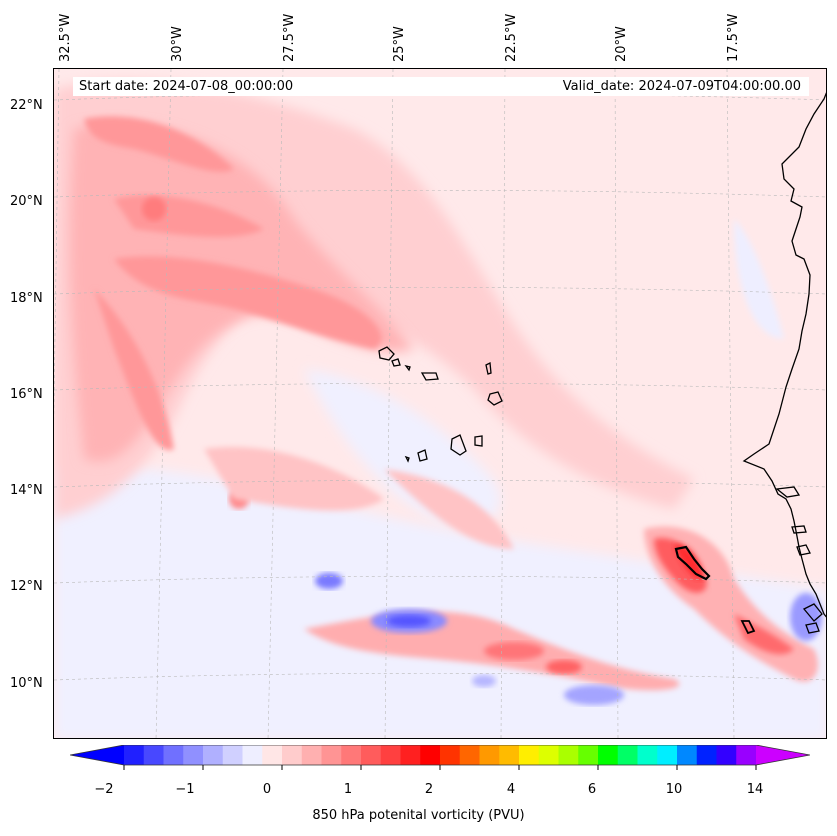 This screenshot has height=836, width=837. What do you see at coordinates (289, 37) in the screenshot?
I see `lon-label-27-5w: 27.5°W` at bounding box center [289, 37].